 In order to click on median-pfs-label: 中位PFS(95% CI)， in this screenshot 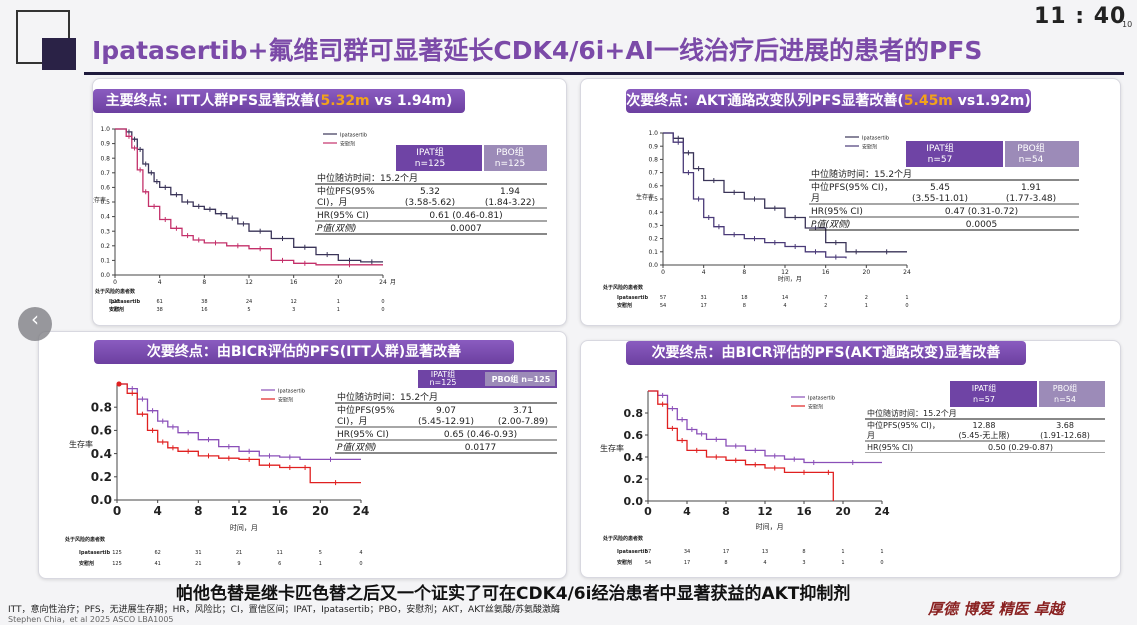, I will do `click(903, 425)`.